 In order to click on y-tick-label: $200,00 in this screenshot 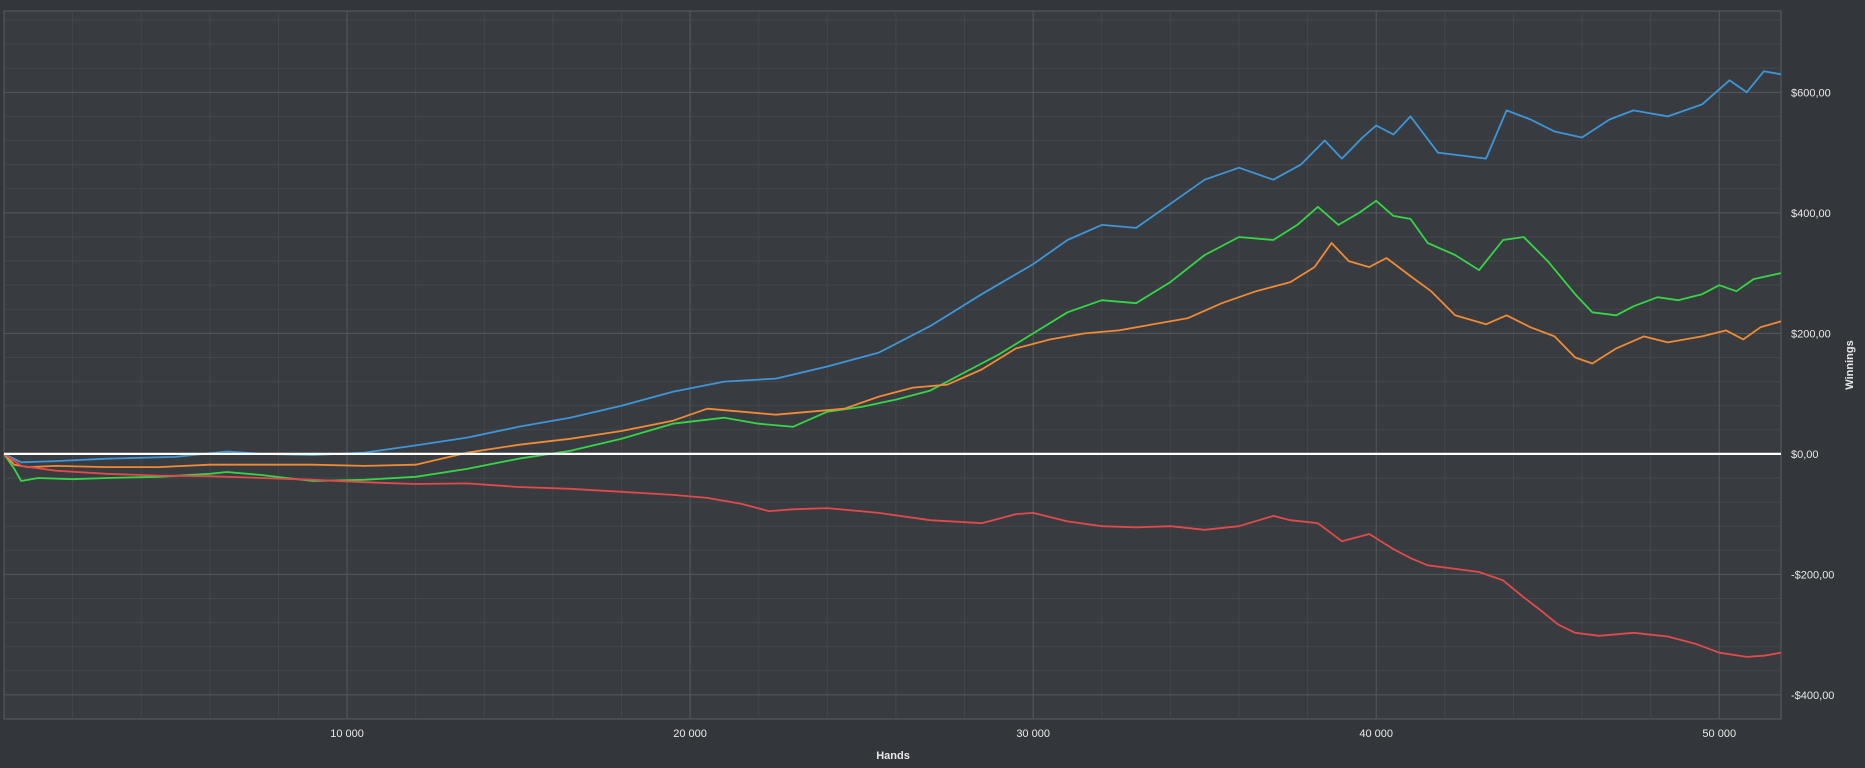, I will do `click(1811, 334)`.